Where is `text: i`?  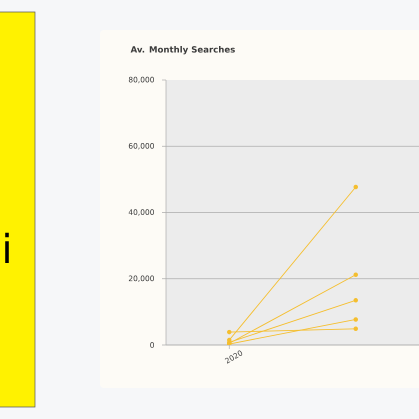 text: i is located at coordinates (7, 247).